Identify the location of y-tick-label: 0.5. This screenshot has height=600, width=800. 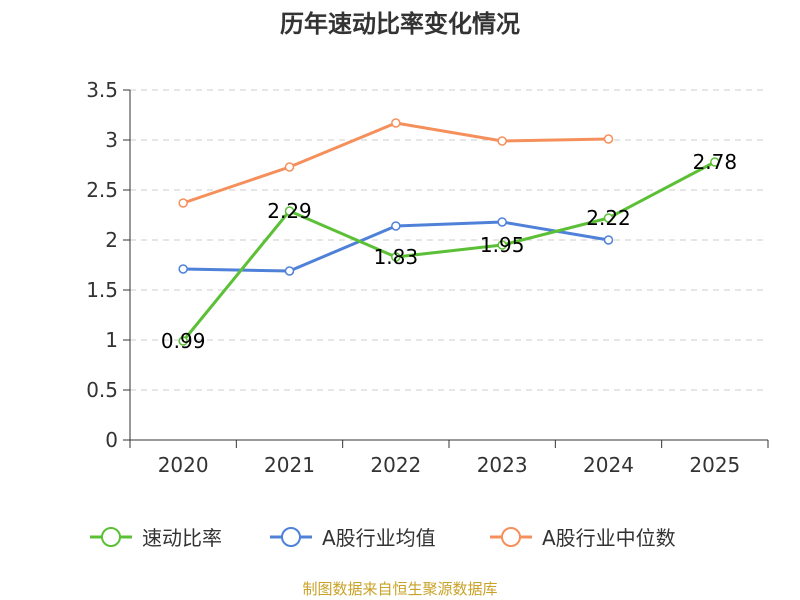
(102, 390).